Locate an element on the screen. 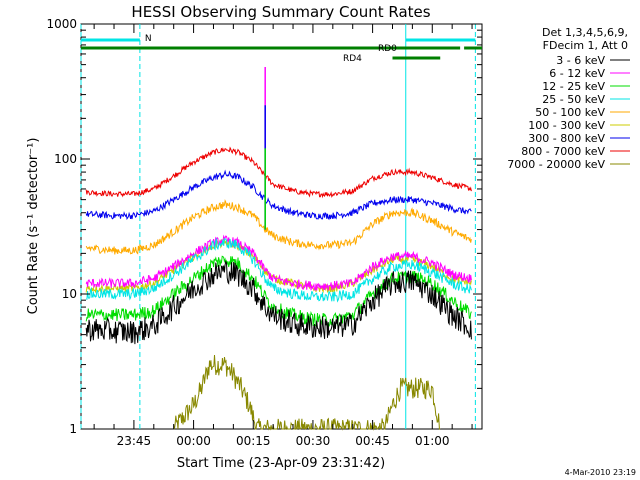 The image size is (640, 480). chart-title: HESSI Observing Summary Count Rates is located at coordinates (280, 12).